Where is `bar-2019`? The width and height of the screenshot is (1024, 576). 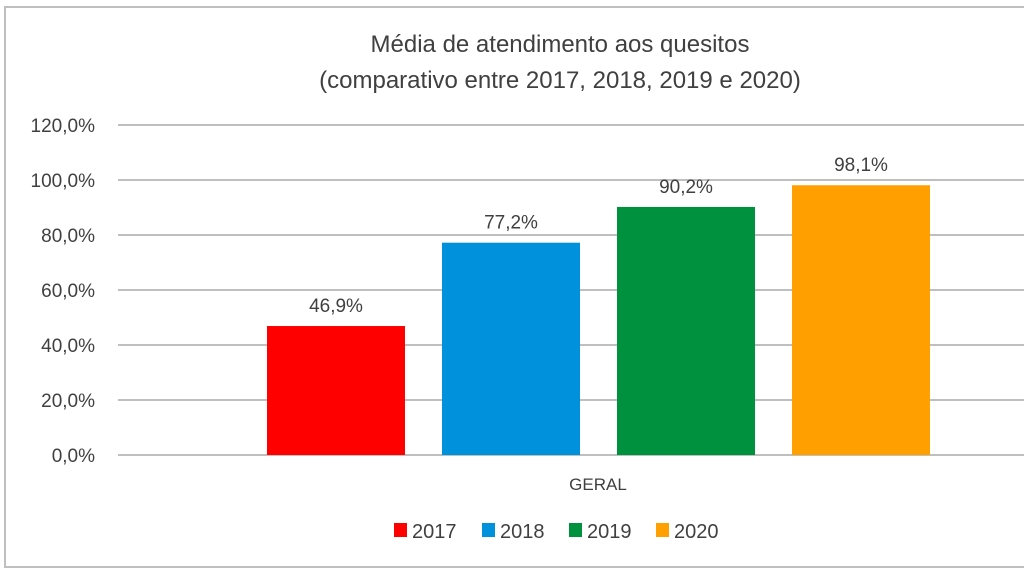
bar-2019 is located at coordinates (686, 330).